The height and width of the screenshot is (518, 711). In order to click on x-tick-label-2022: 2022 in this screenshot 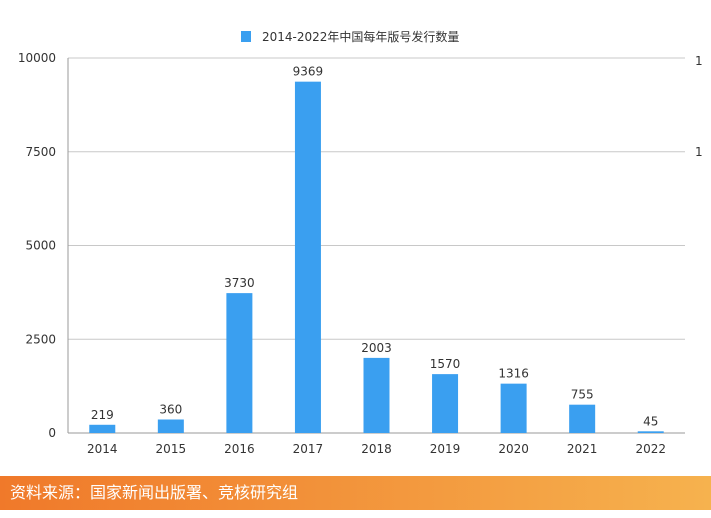, I will do `click(650, 449)`.